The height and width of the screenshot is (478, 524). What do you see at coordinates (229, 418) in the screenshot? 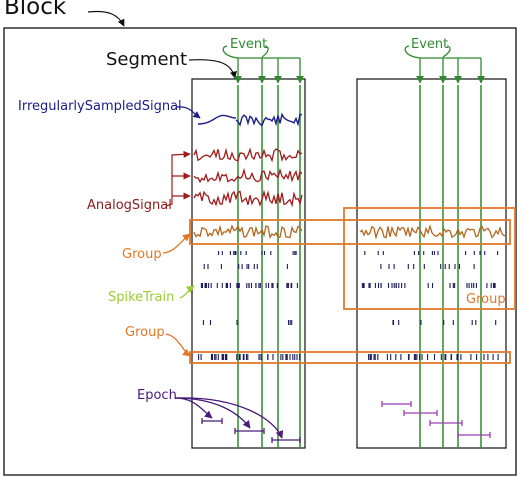
I see `epoch-arrows` at bounding box center [229, 418].